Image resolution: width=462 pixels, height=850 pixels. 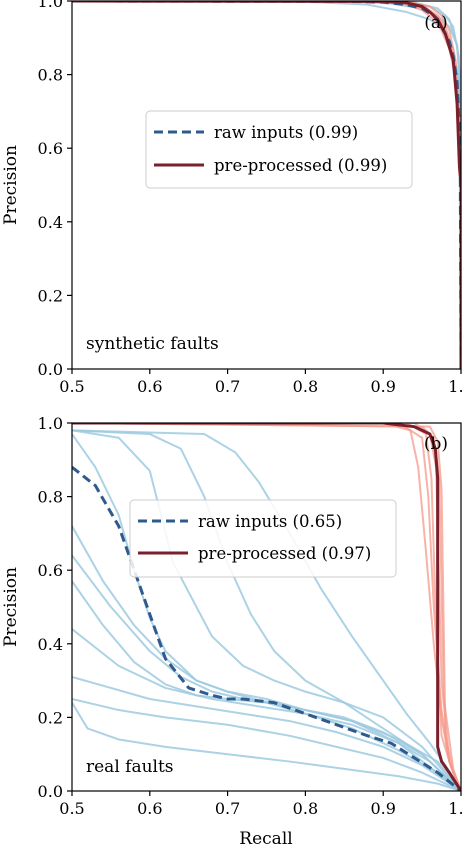 I want to click on legend: raw inputs (0.65) pre-processed (0.97), so click(x=263, y=538).